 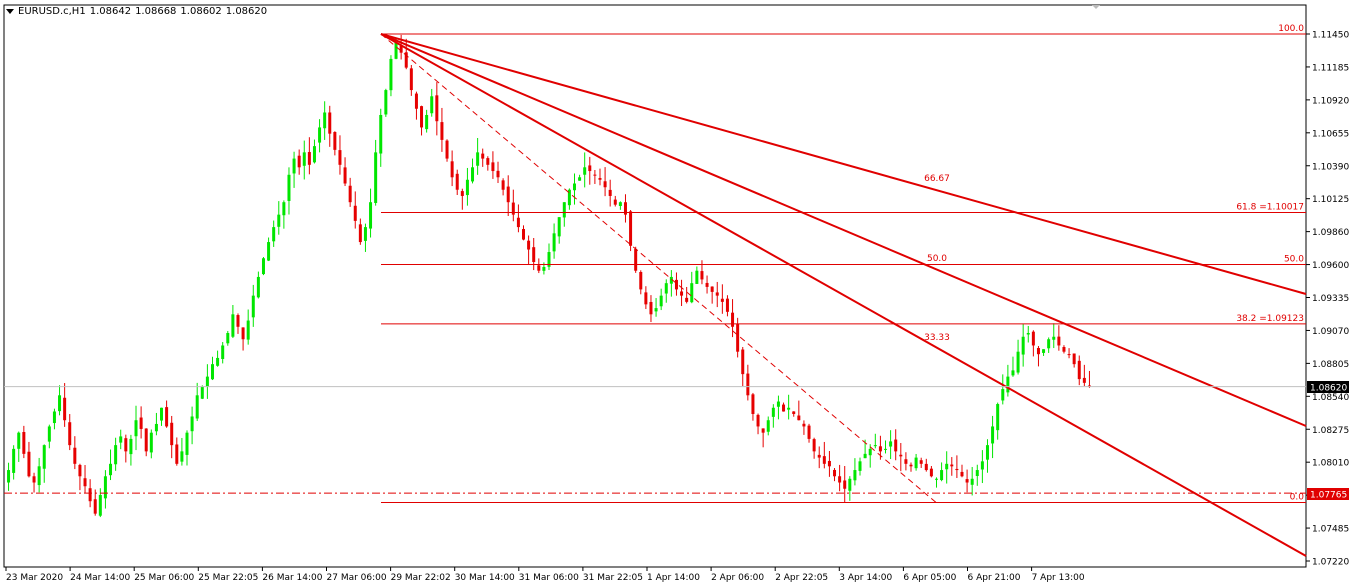 What do you see at coordinates (1096, 7) in the screenshot?
I see `chart-shift-marker-icon` at bounding box center [1096, 7].